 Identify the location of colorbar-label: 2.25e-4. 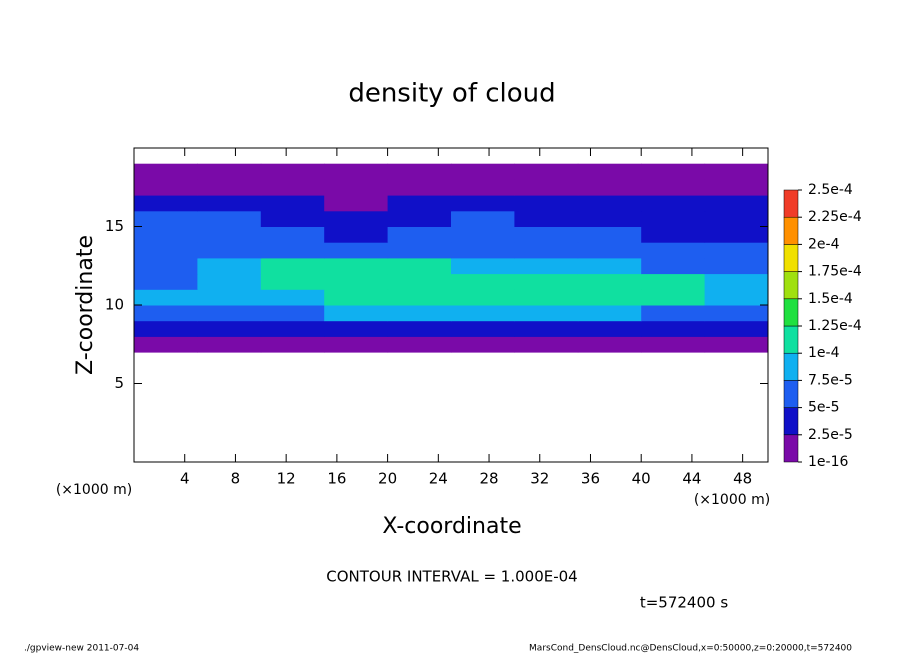
(835, 217).